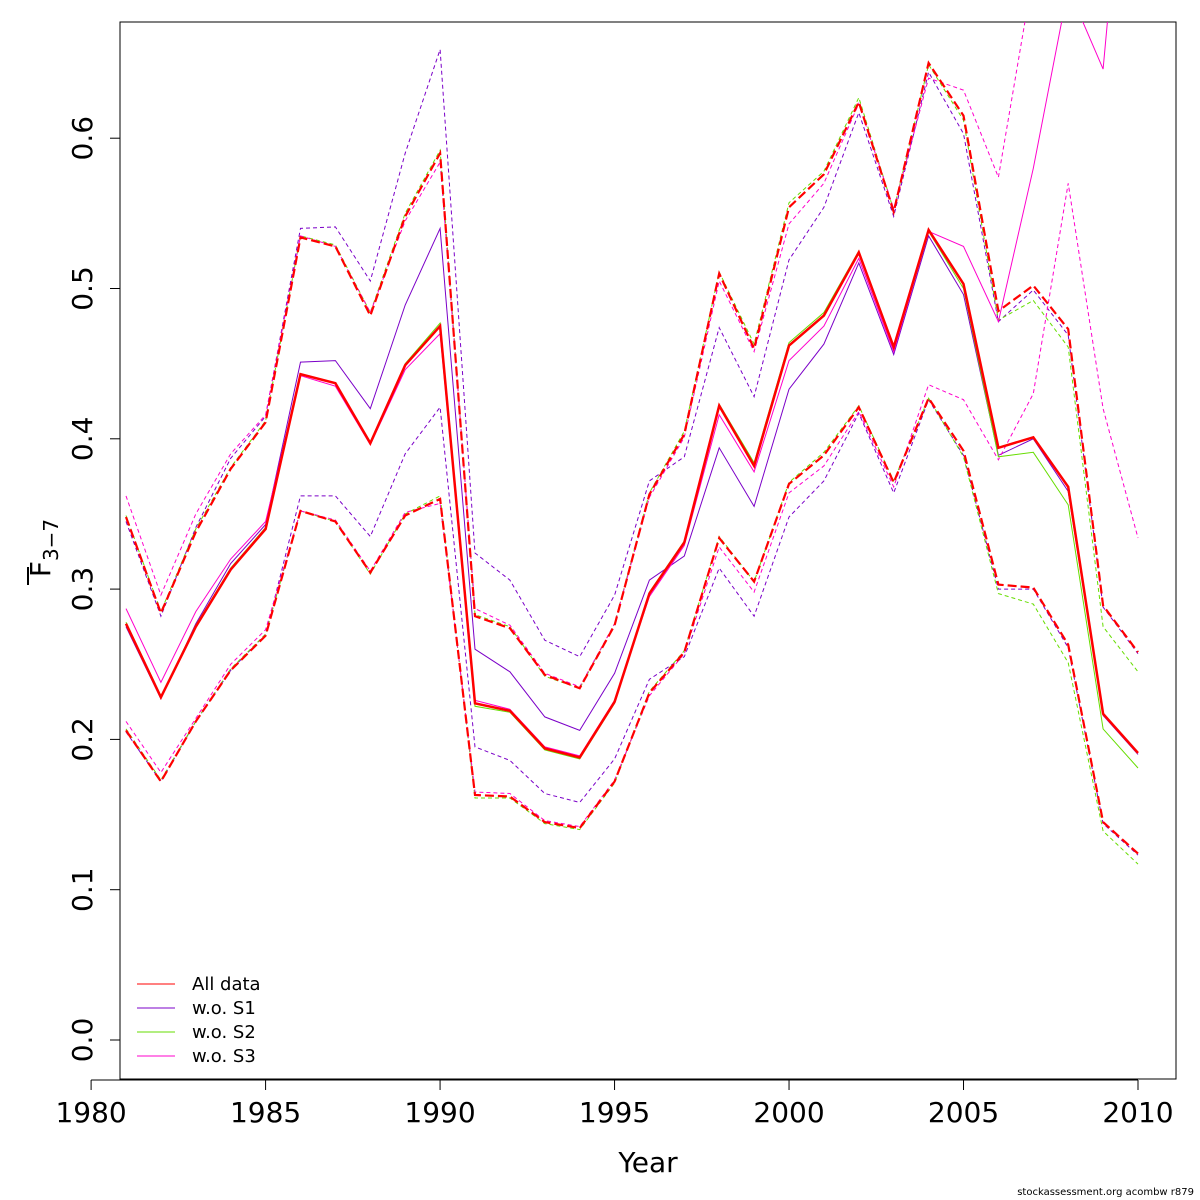  Describe the element at coordinates (82, 1040) in the screenshot. I see `y-tick-label: 0.0` at that location.